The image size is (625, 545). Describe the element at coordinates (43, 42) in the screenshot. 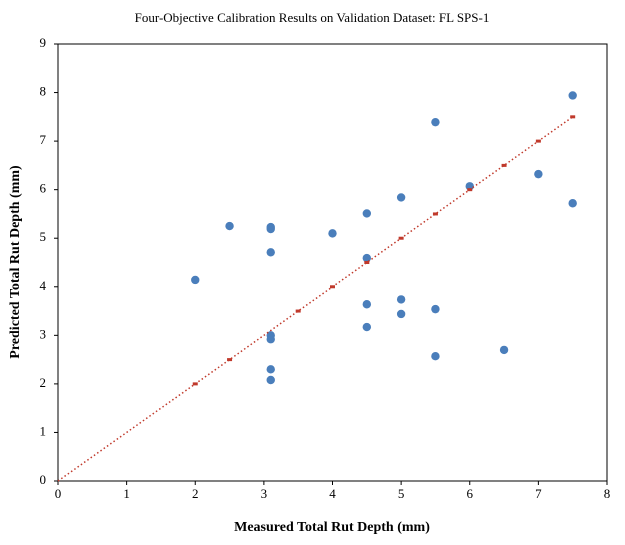

I see `y-tick-label: 9` at that location.